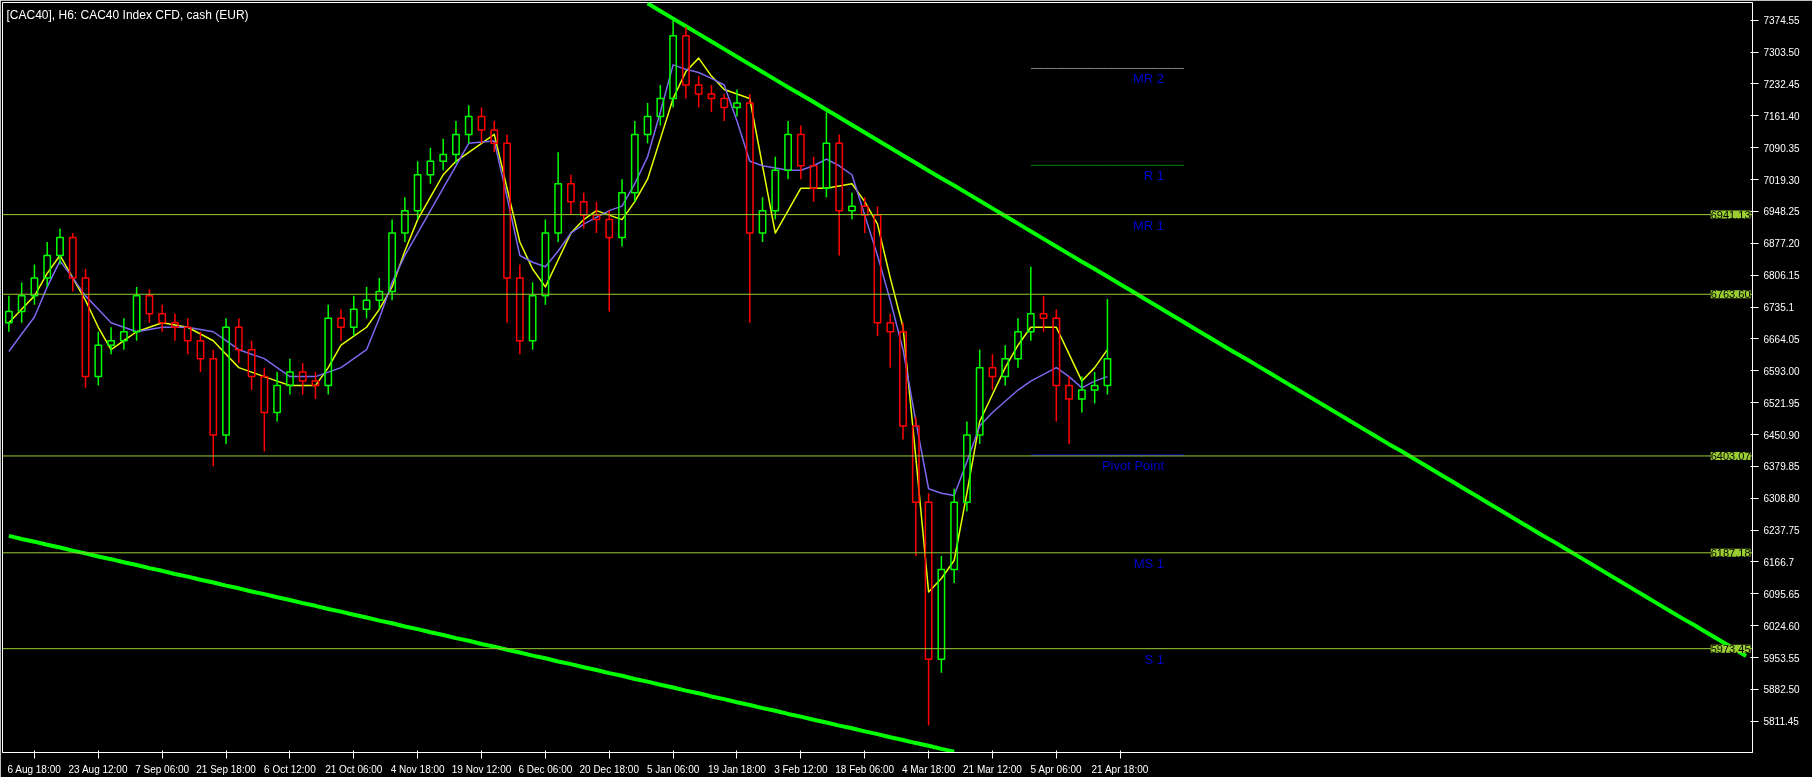 The height and width of the screenshot is (777, 1812). Describe the element at coordinates (481, 769) in the screenshot. I see `x-tick-label: 19 Nov 12:00` at that location.